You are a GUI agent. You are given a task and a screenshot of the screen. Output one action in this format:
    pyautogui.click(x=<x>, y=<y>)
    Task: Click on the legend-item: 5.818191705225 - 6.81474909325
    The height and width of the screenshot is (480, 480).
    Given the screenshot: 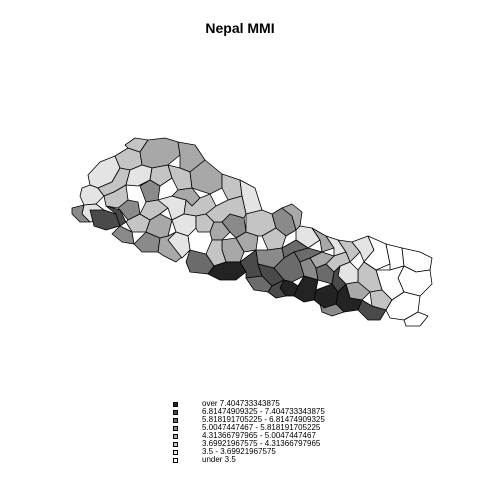 What is the action you would take?
    pyautogui.click(x=249, y=420)
    